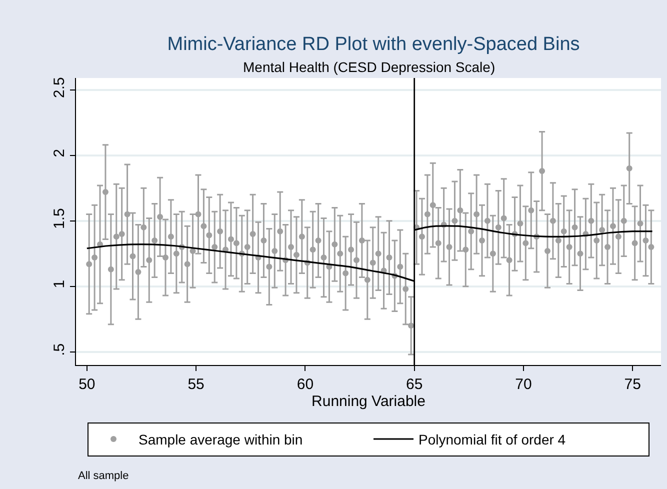 The width and height of the screenshot is (667, 489). I want to click on y-tick-label: 2.5, so click(59, 87).